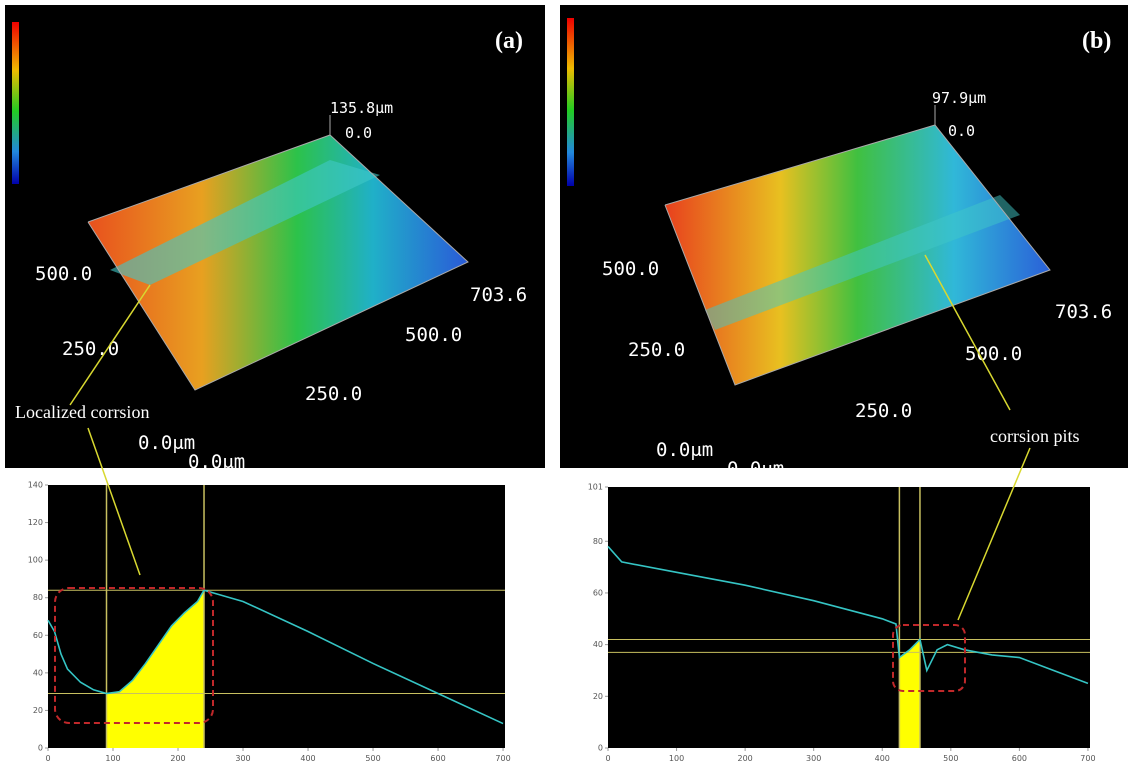 The width and height of the screenshot is (1130, 765). I want to click on annotation: Localized corrsion, so click(82, 412).